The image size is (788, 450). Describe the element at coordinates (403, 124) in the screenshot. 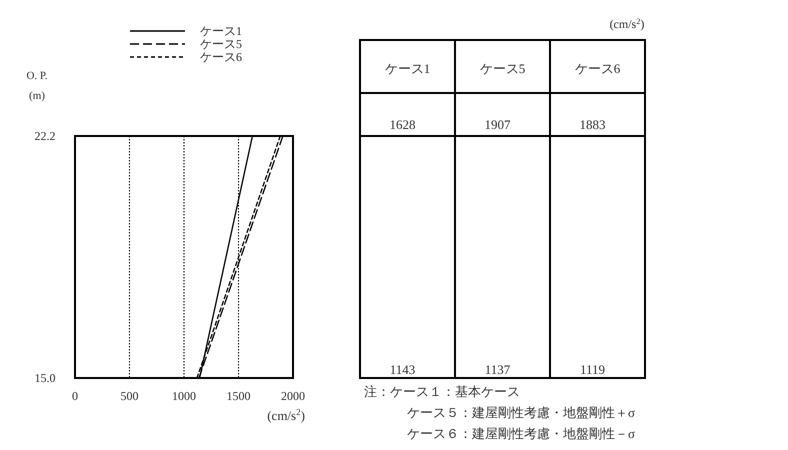

I see `text: 1628` at that location.